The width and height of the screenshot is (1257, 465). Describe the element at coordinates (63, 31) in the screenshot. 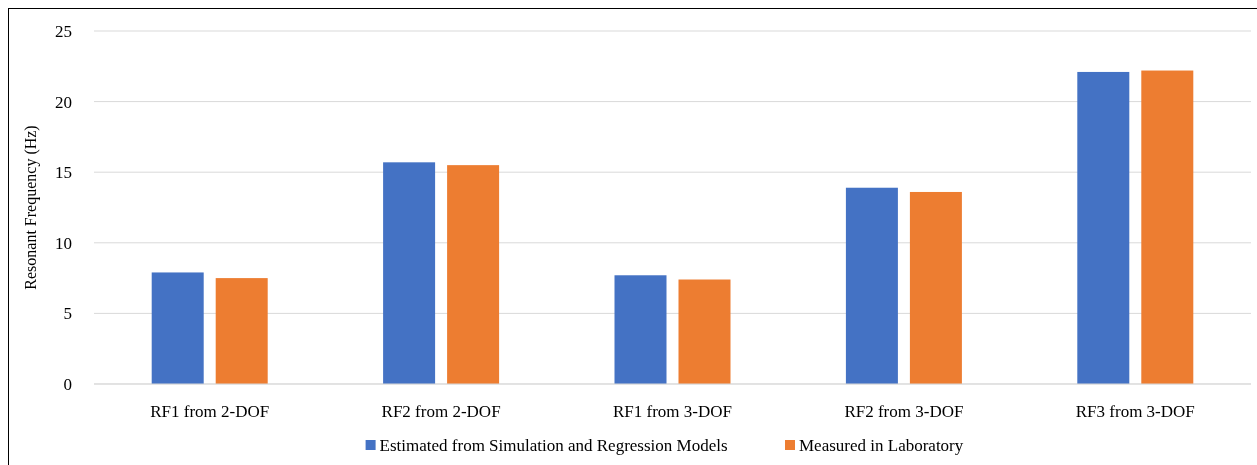

I see `y-tick-label: 25` at that location.